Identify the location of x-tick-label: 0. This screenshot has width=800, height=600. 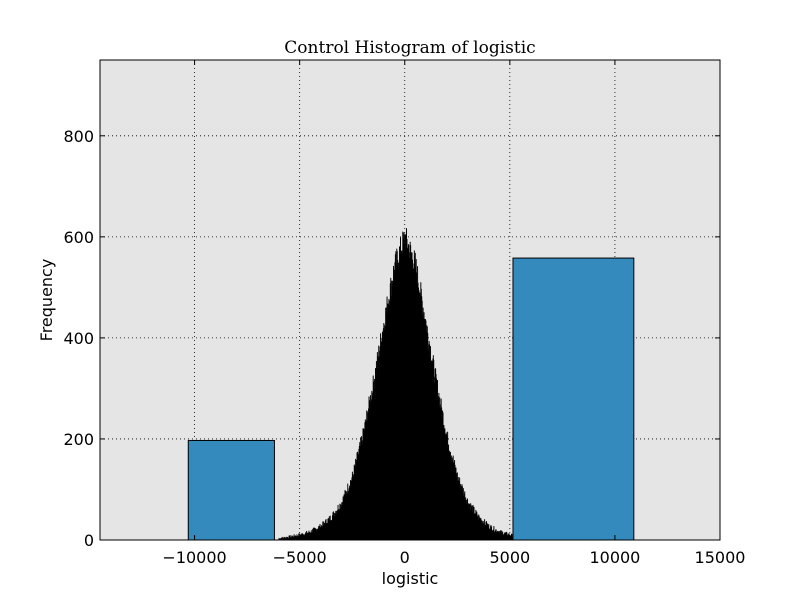
(405, 557).